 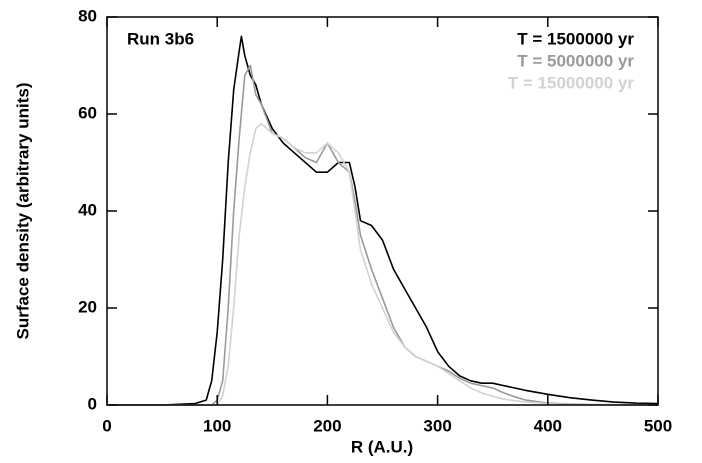 What do you see at coordinates (575, 60) in the screenshot?
I see `legend-entry: T = 5000000 yr` at bounding box center [575, 60].